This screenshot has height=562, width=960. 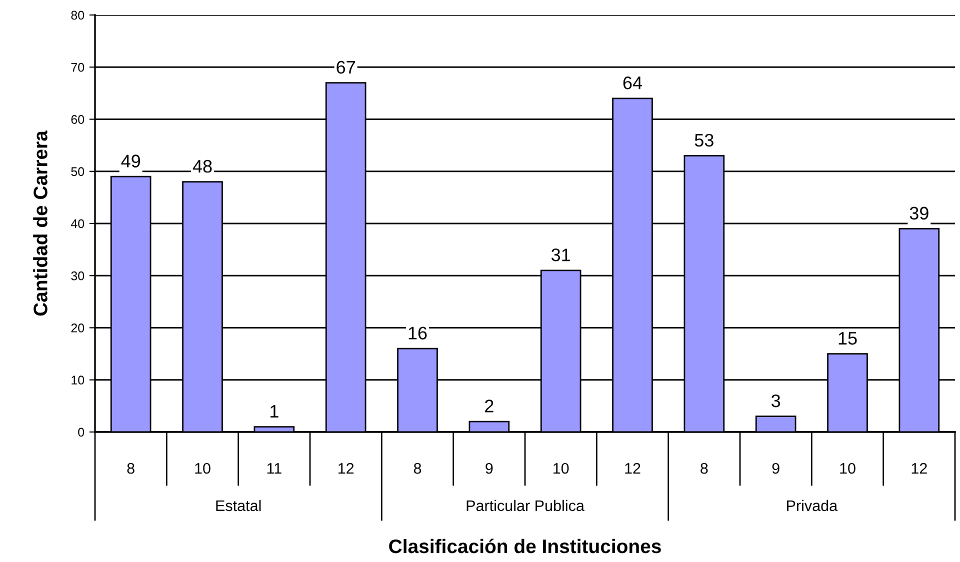 I want to click on data-label: 2, so click(x=489, y=406).